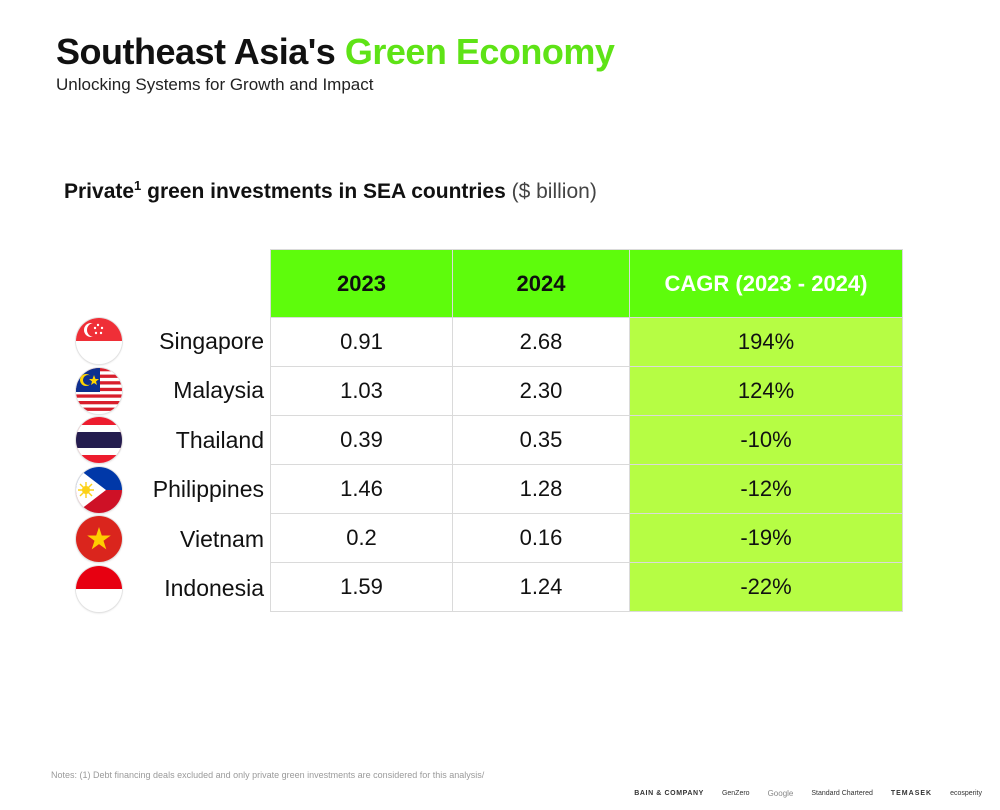  What do you see at coordinates (214, 588) in the screenshot?
I see `country-name: Indonesia` at bounding box center [214, 588].